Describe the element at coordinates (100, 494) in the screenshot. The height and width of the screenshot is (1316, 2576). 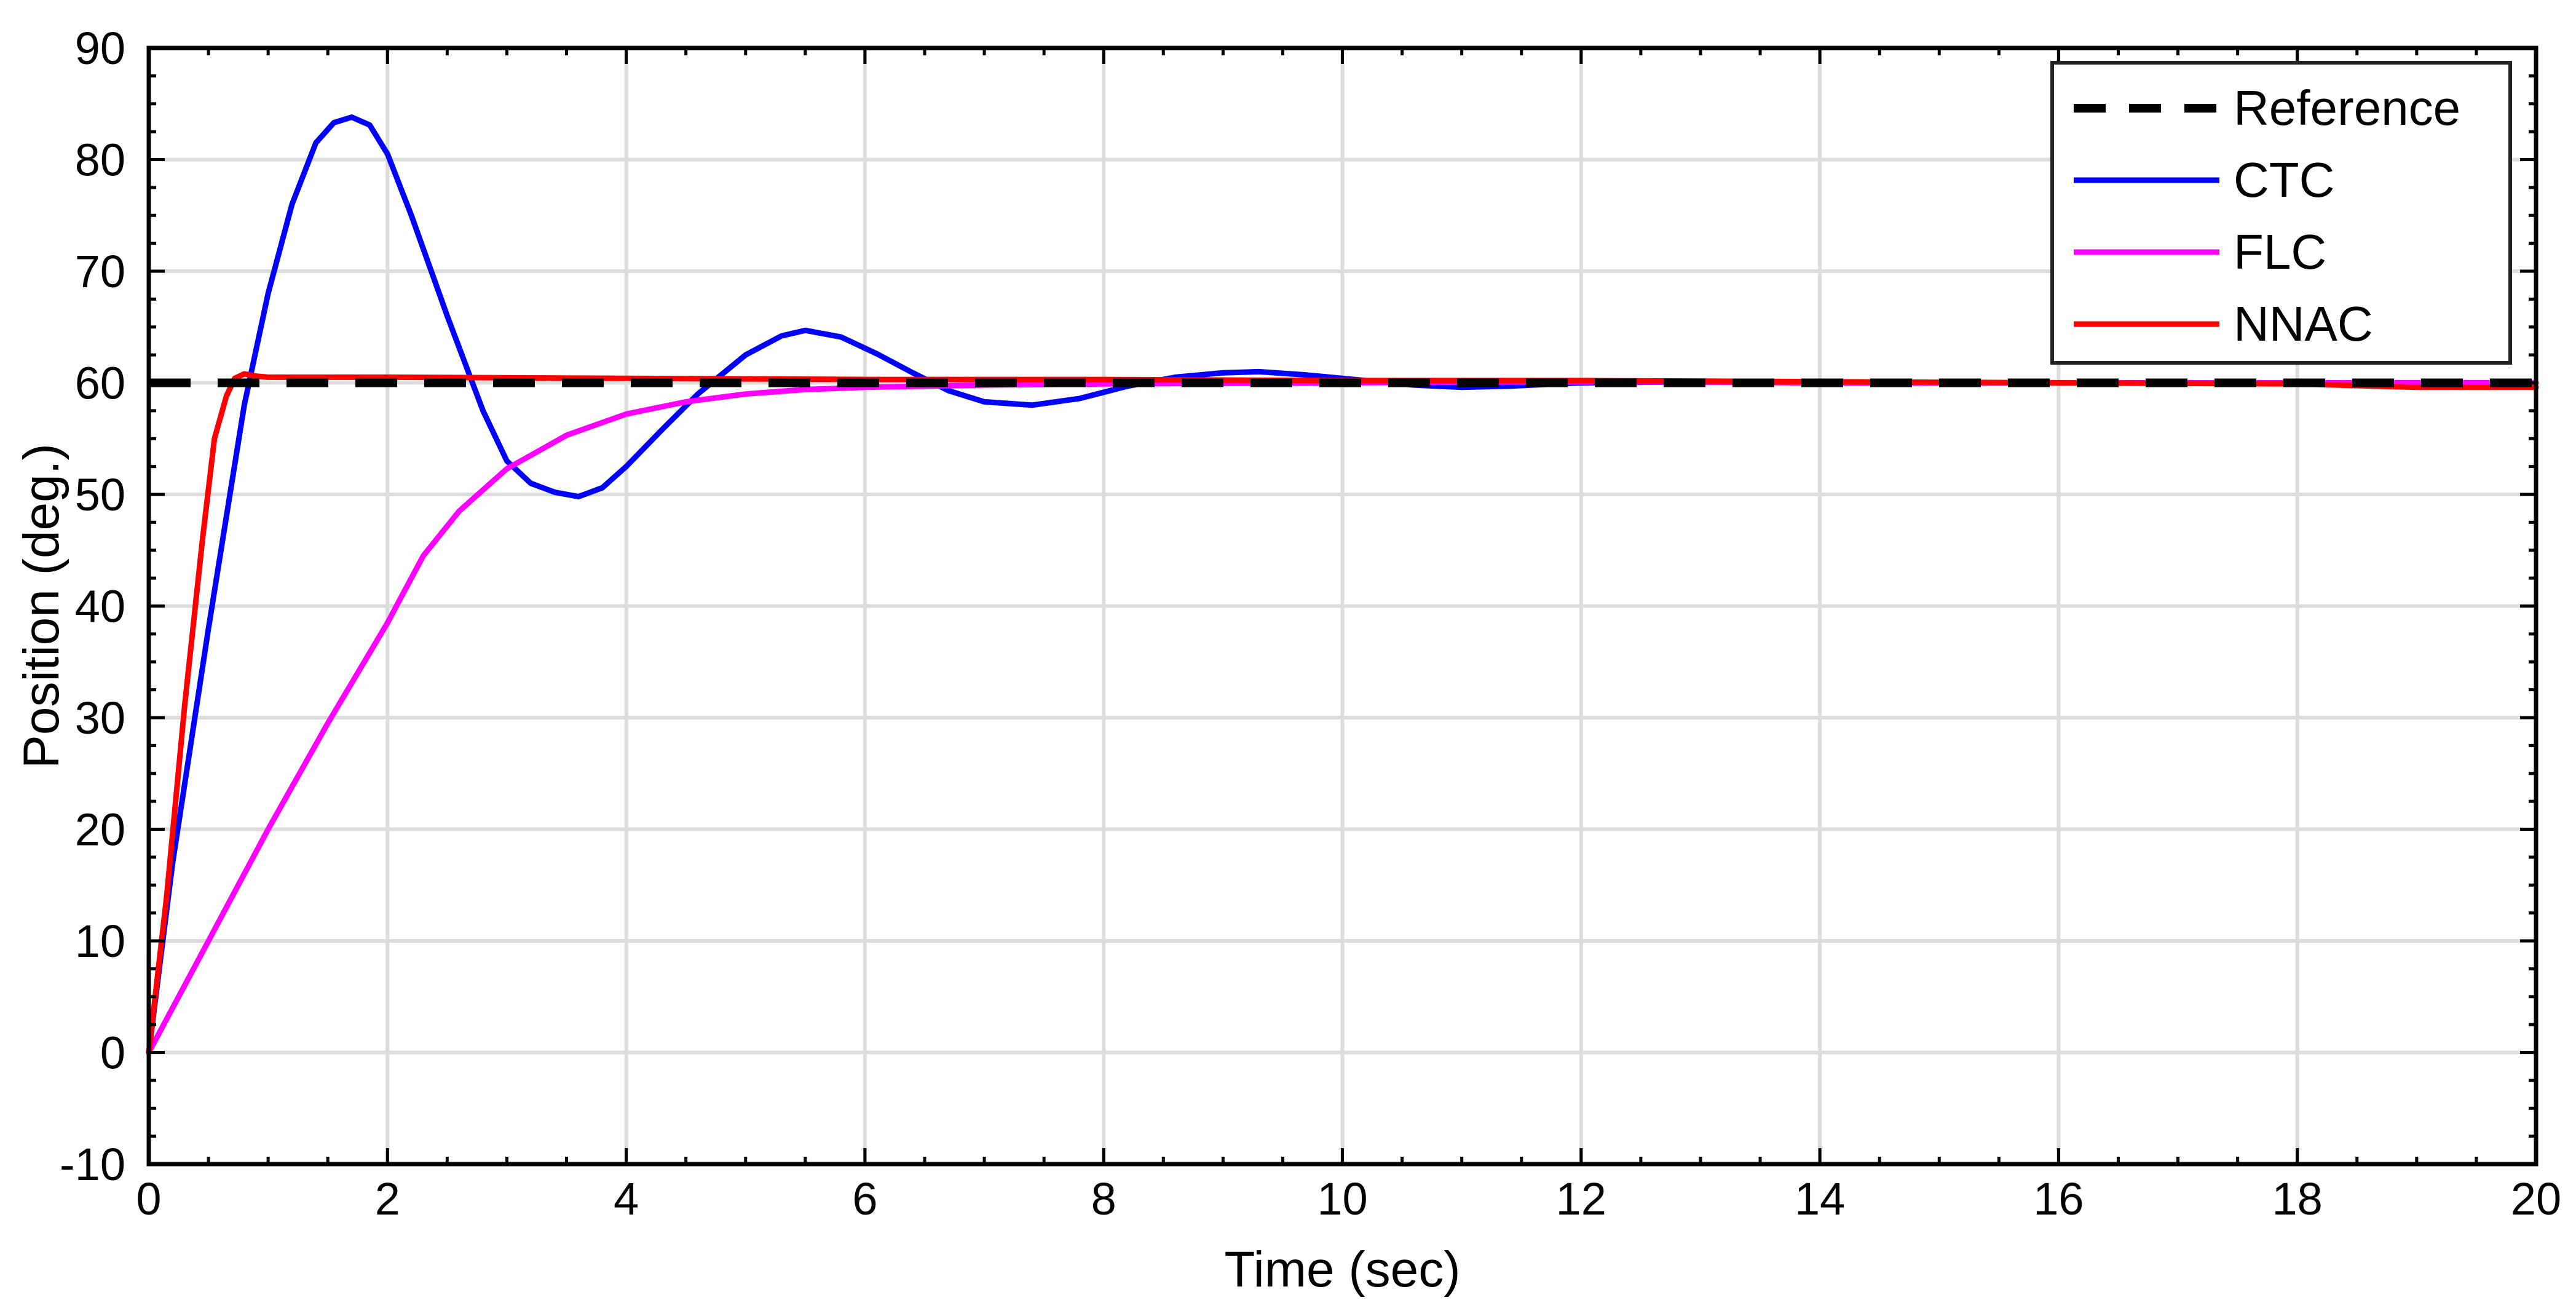
I see `y-tick-label: 50` at that location.